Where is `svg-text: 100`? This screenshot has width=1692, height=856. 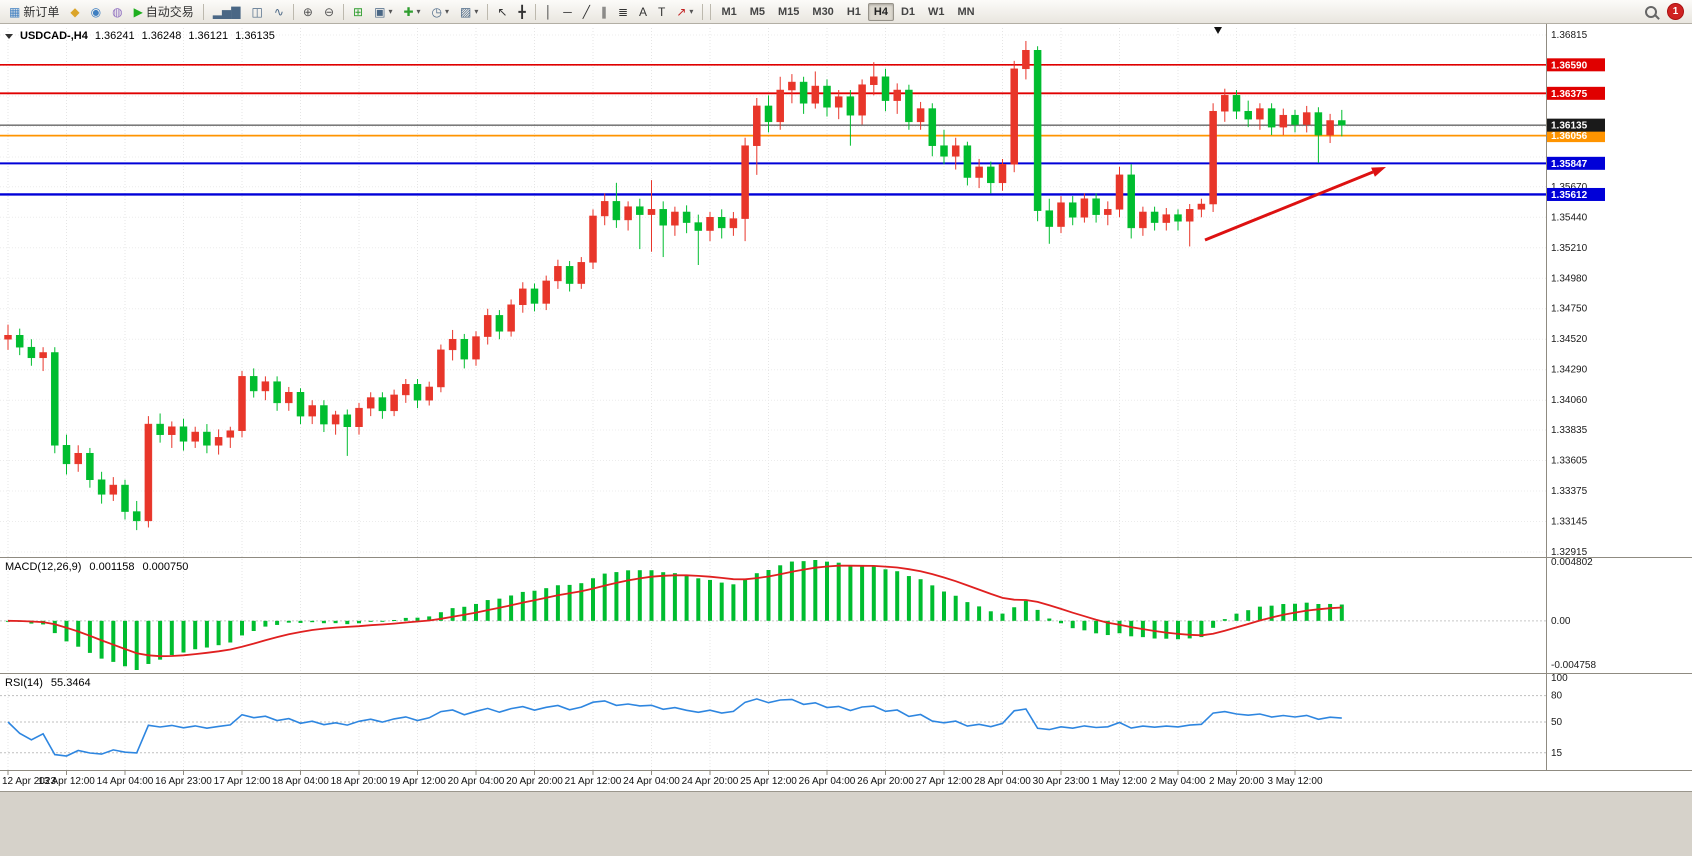 svg-text: 100 is located at coordinates (1559, 678).